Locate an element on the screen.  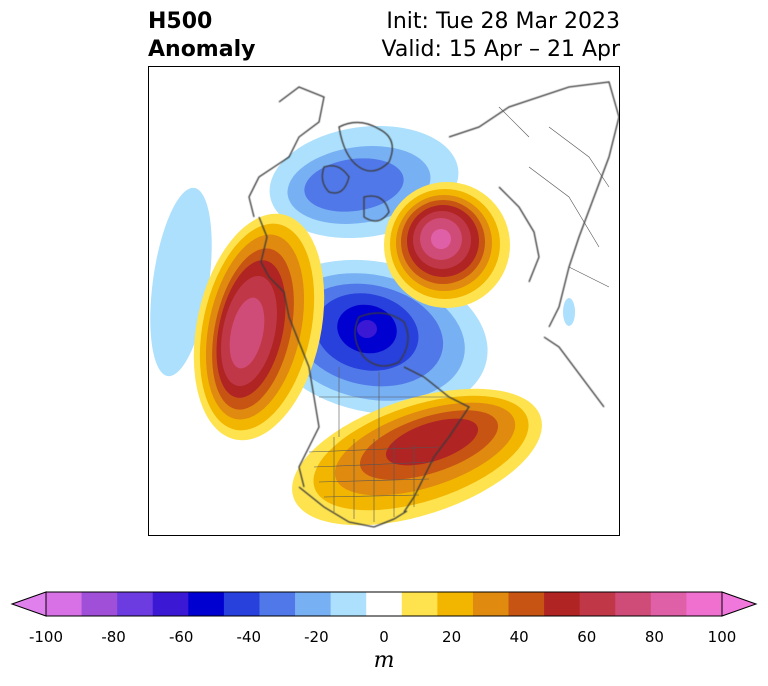
colorbar-tick-label: -40 is located at coordinates (249, 637).